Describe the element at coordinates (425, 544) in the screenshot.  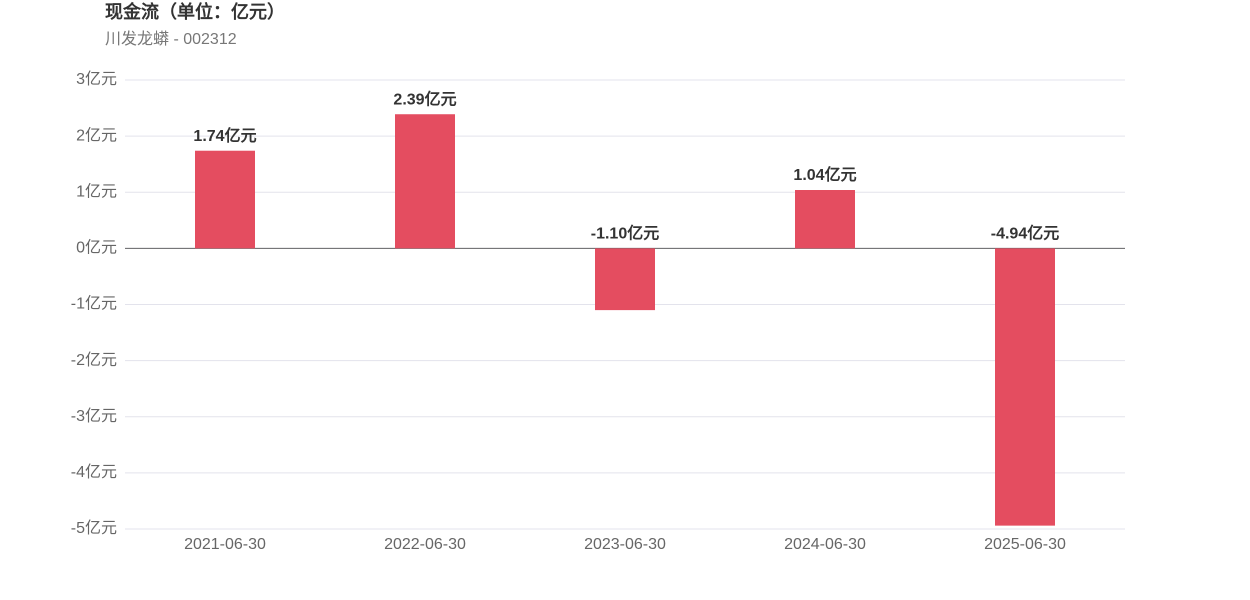
I see `x-tick-label: 2022-06-30` at that location.